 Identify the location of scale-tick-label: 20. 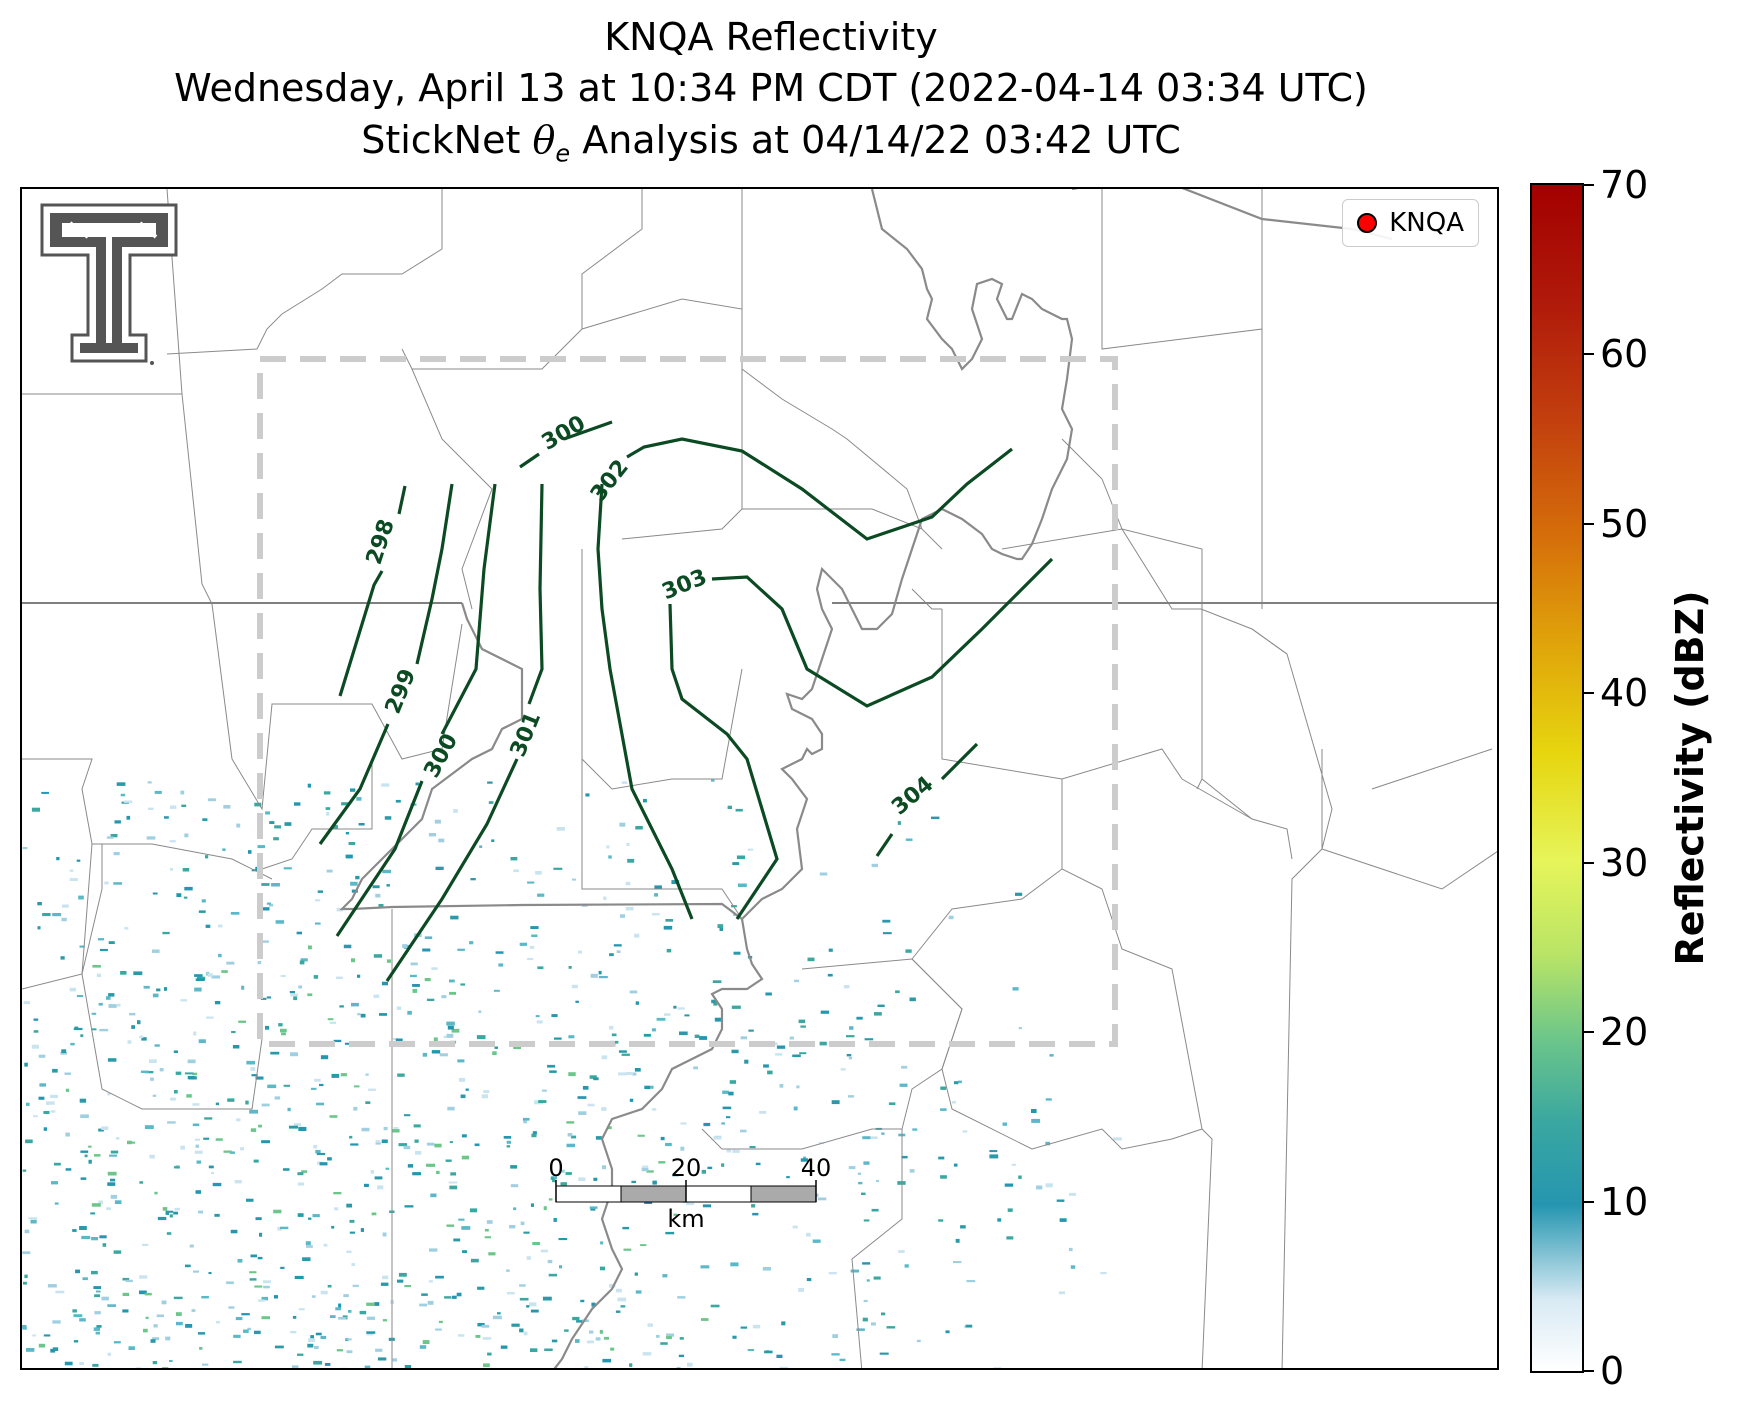
(686, 1168).